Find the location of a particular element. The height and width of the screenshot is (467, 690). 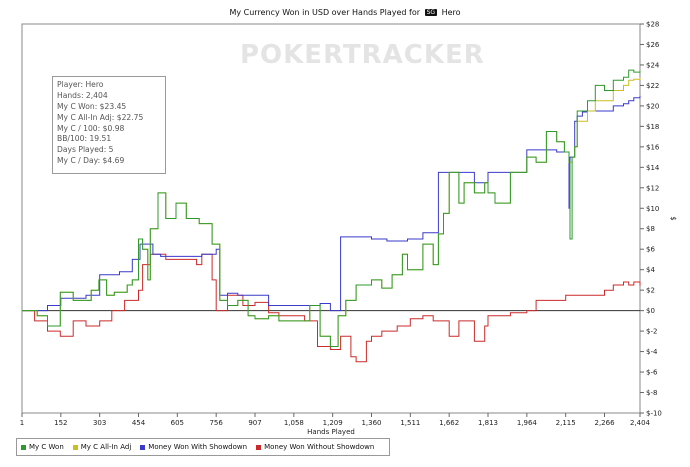

legend-label-allin: My C All-In Adj is located at coordinates (106, 447).